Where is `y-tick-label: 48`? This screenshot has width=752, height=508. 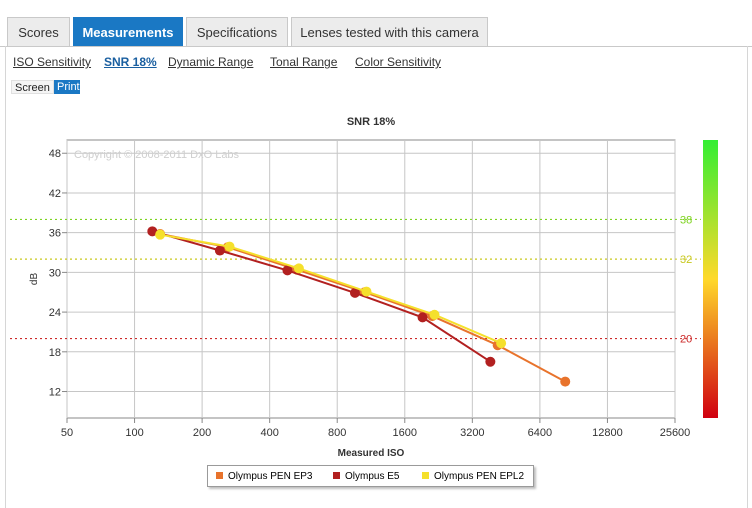 y-tick-label: 48 is located at coordinates (55, 154).